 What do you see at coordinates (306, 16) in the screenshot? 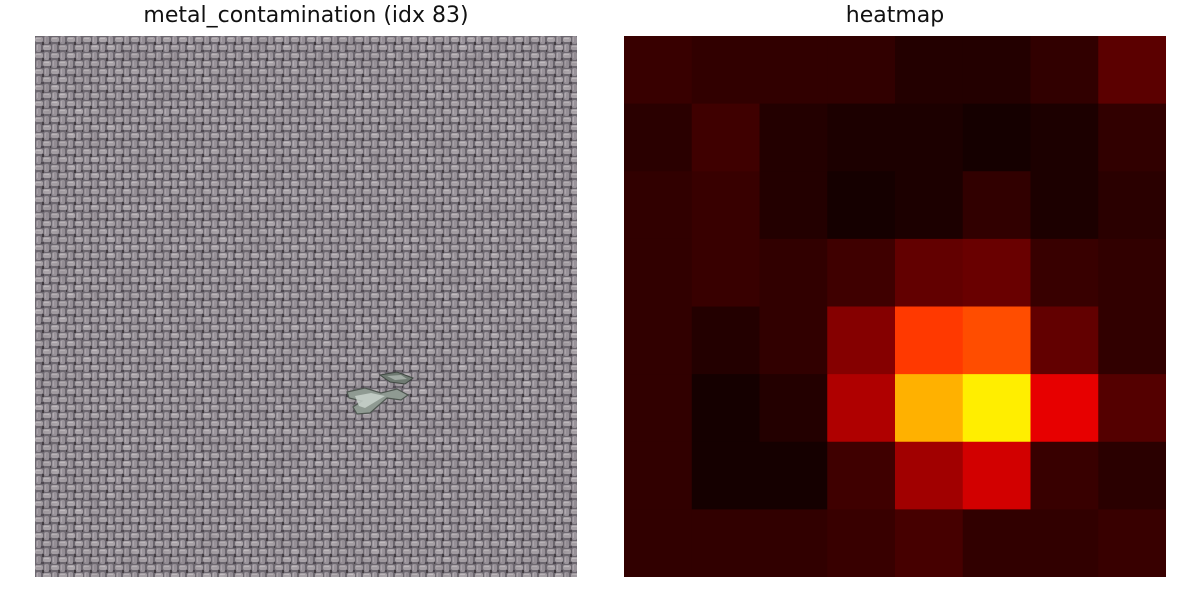
I see `image-panel-title: metal_contamination (idx 83)` at bounding box center [306, 16].